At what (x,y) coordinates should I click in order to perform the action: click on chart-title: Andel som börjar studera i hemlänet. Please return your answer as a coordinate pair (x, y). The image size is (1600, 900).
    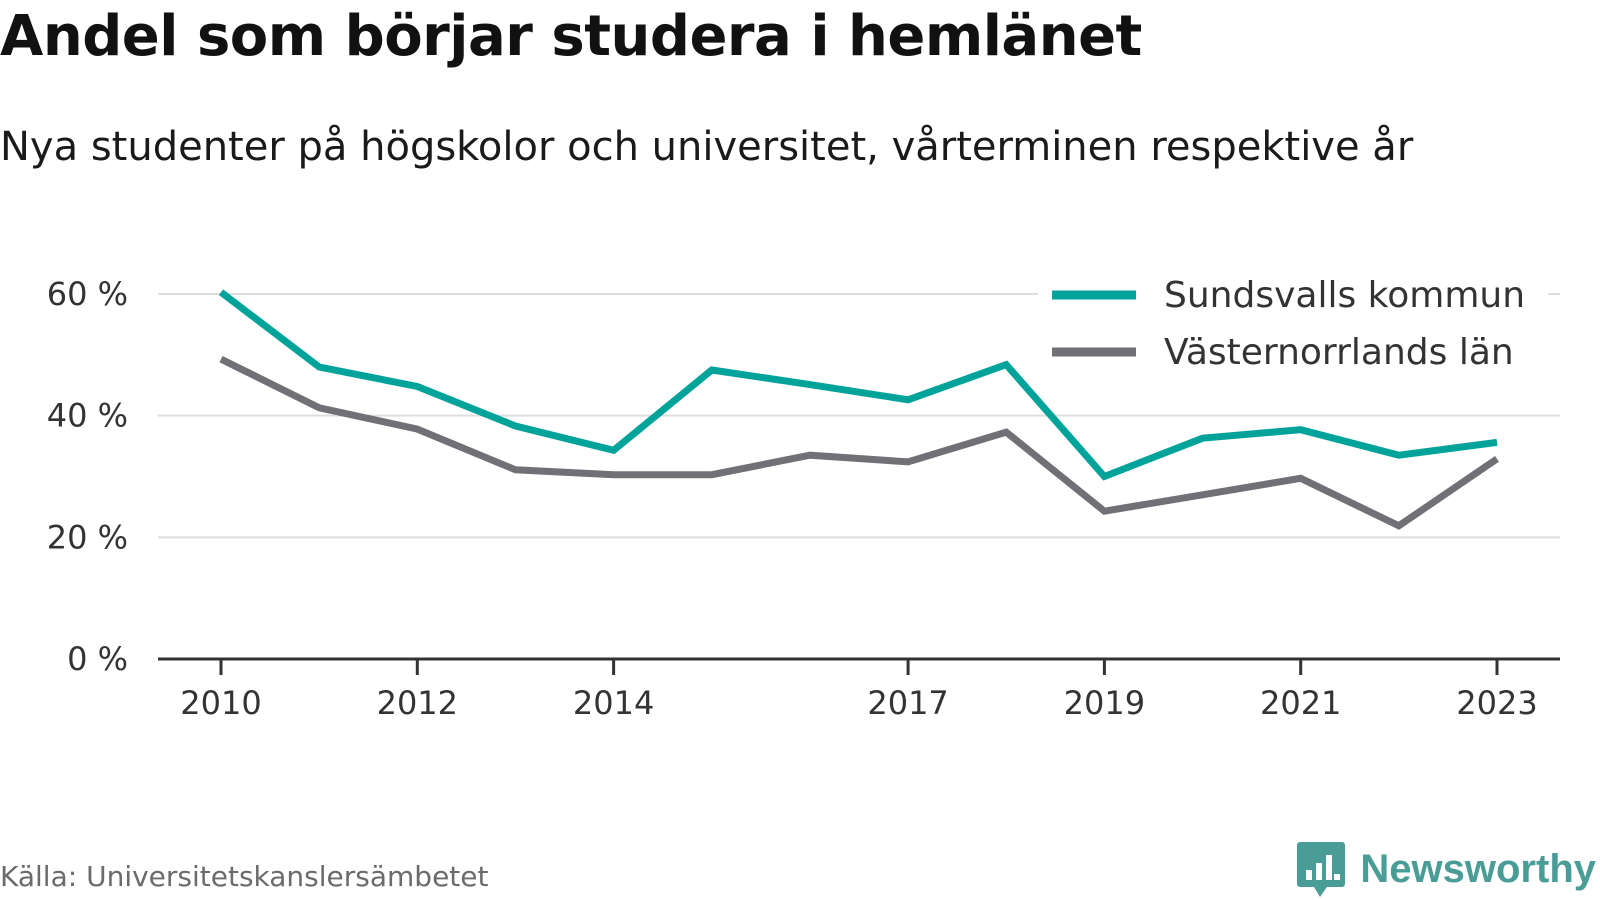
    Looking at the image, I should click on (571, 36).